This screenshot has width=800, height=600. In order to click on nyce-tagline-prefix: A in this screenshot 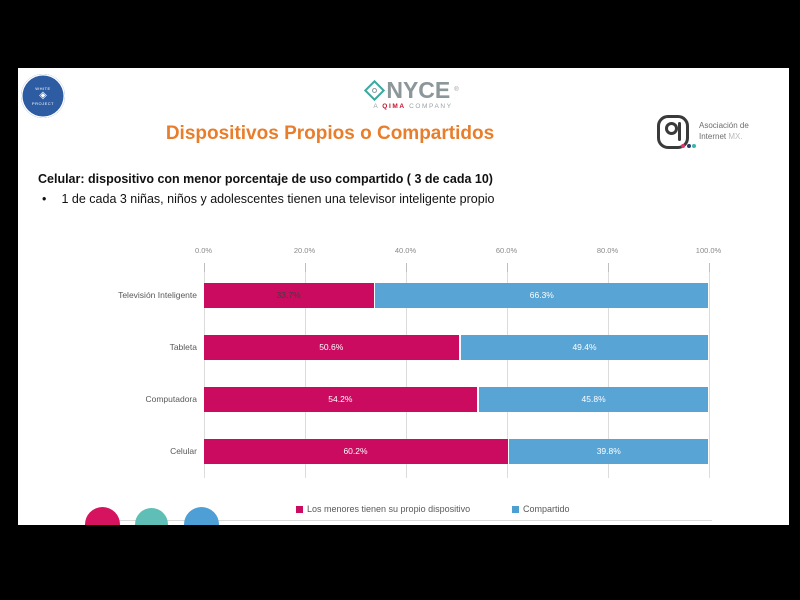, I will do `click(376, 106)`.